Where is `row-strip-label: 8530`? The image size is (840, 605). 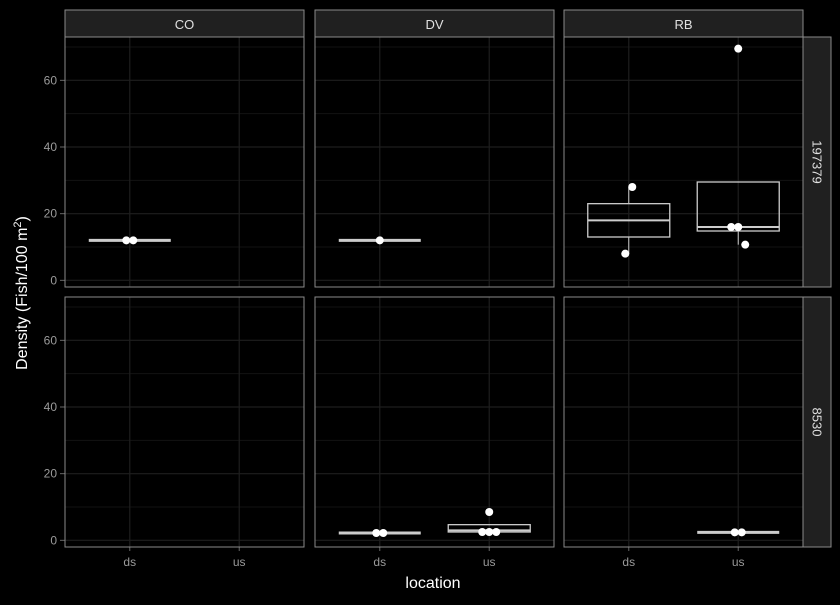 row-strip-label: 8530 is located at coordinates (817, 422).